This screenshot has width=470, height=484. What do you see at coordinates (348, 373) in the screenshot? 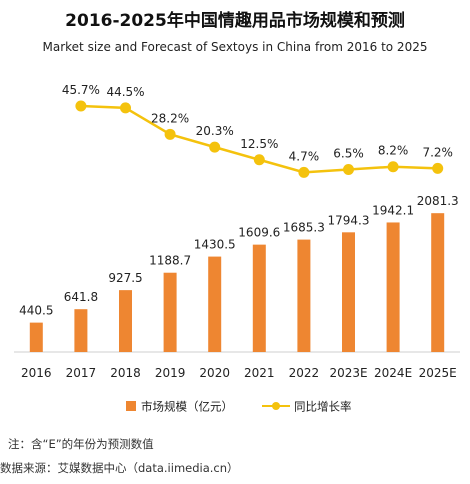
I see `x-tick-label: 2023E` at bounding box center [348, 373].